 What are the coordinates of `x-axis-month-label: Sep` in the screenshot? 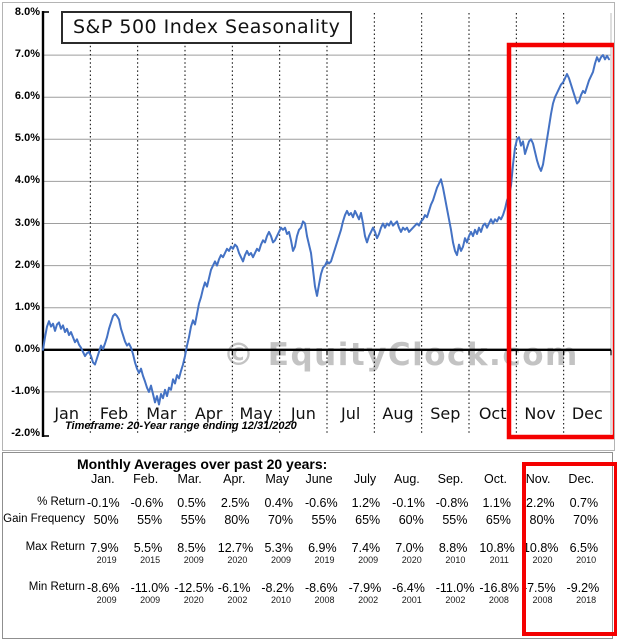 It's located at (445, 413).